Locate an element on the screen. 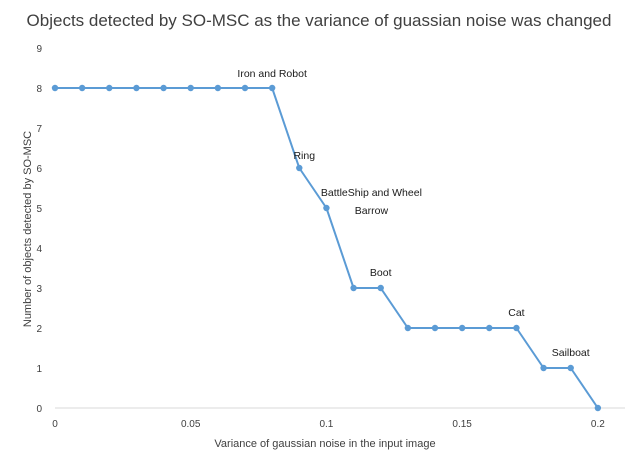 The height and width of the screenshot is (457, 638). y-axis-label: Number of objects detected by SO-MSC is located at coordinates (28, 229).